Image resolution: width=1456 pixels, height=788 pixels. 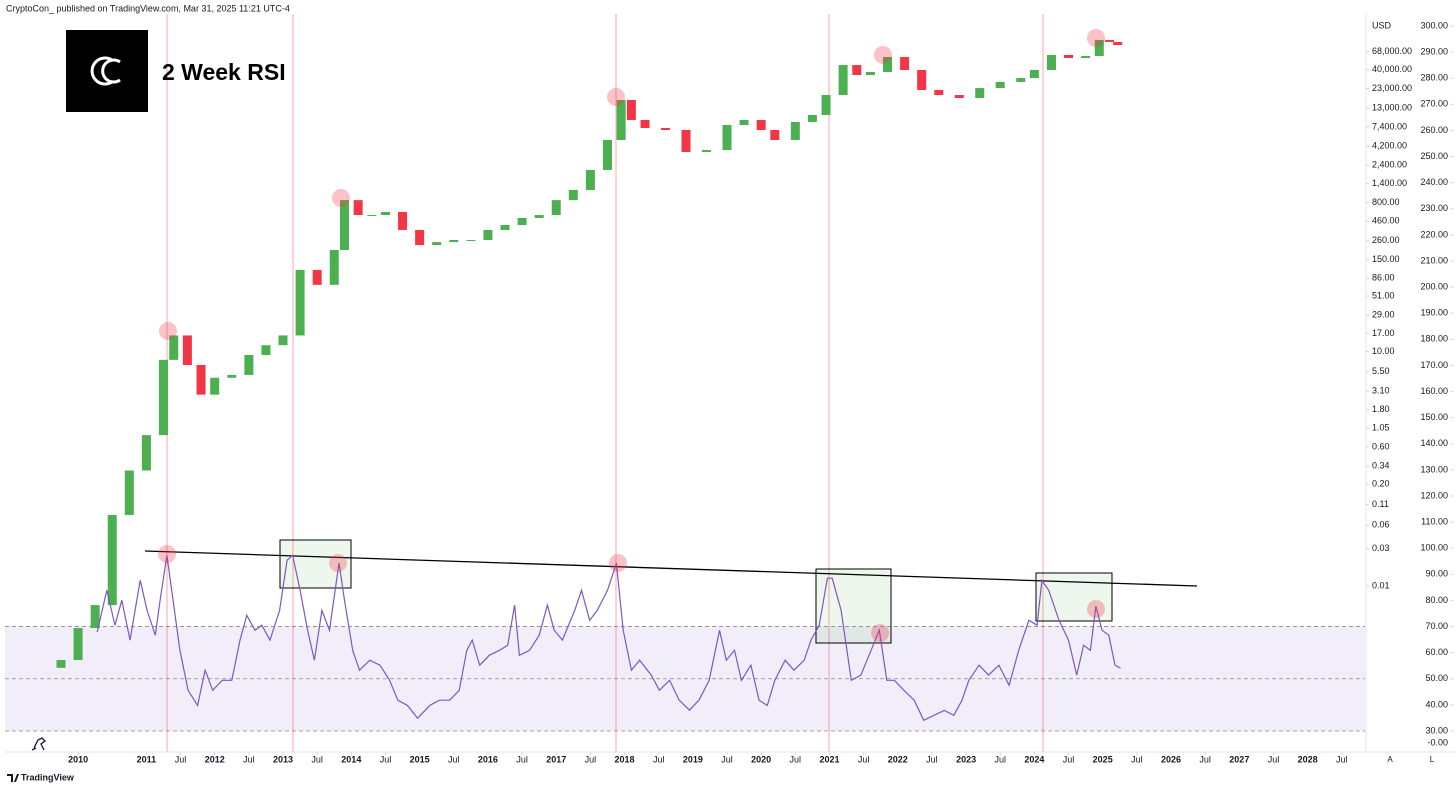 I want to click on y2-tick-label: 40.00, so click(x=1436, y=704).